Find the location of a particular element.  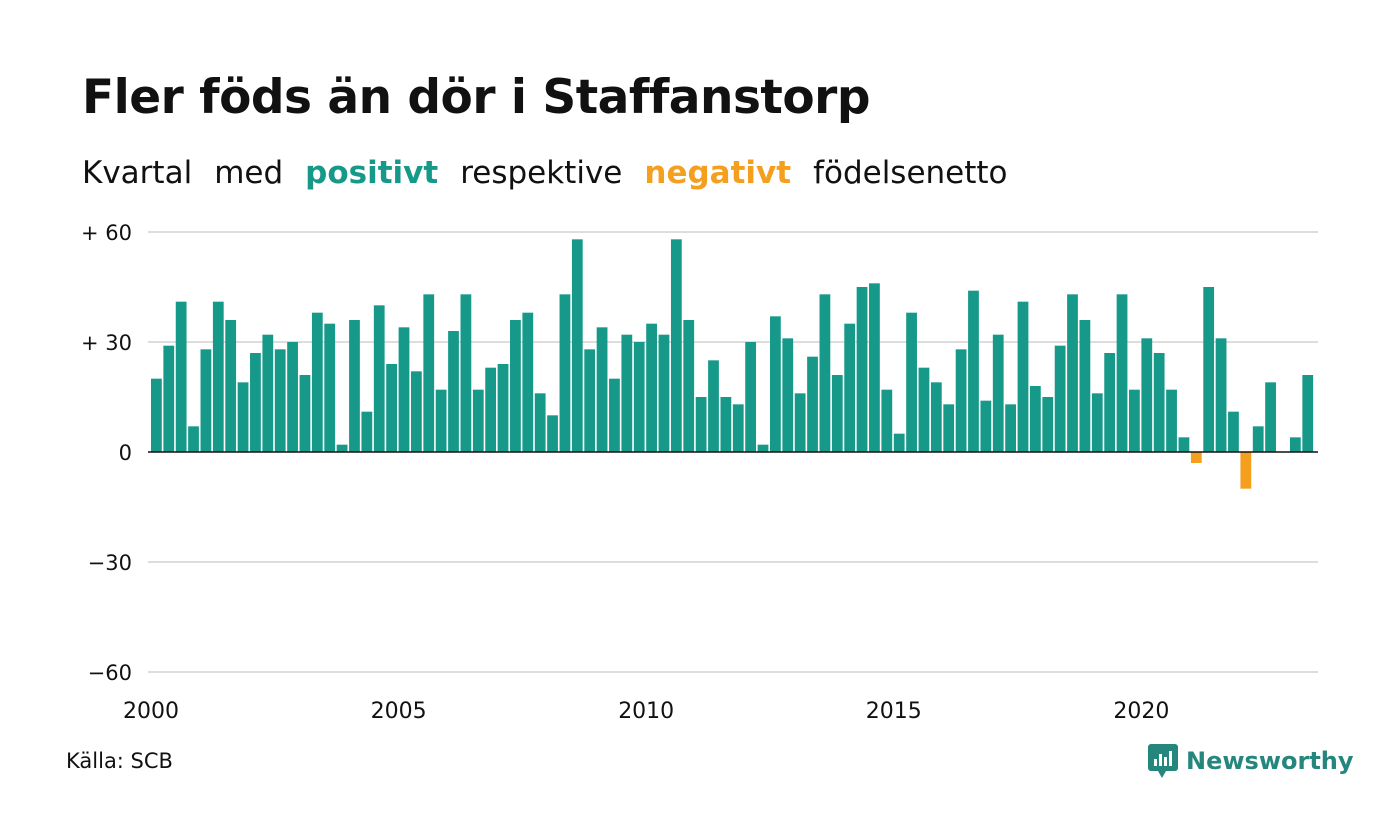

newsworthy-logo-icon is located at coordinates (1163, 761).